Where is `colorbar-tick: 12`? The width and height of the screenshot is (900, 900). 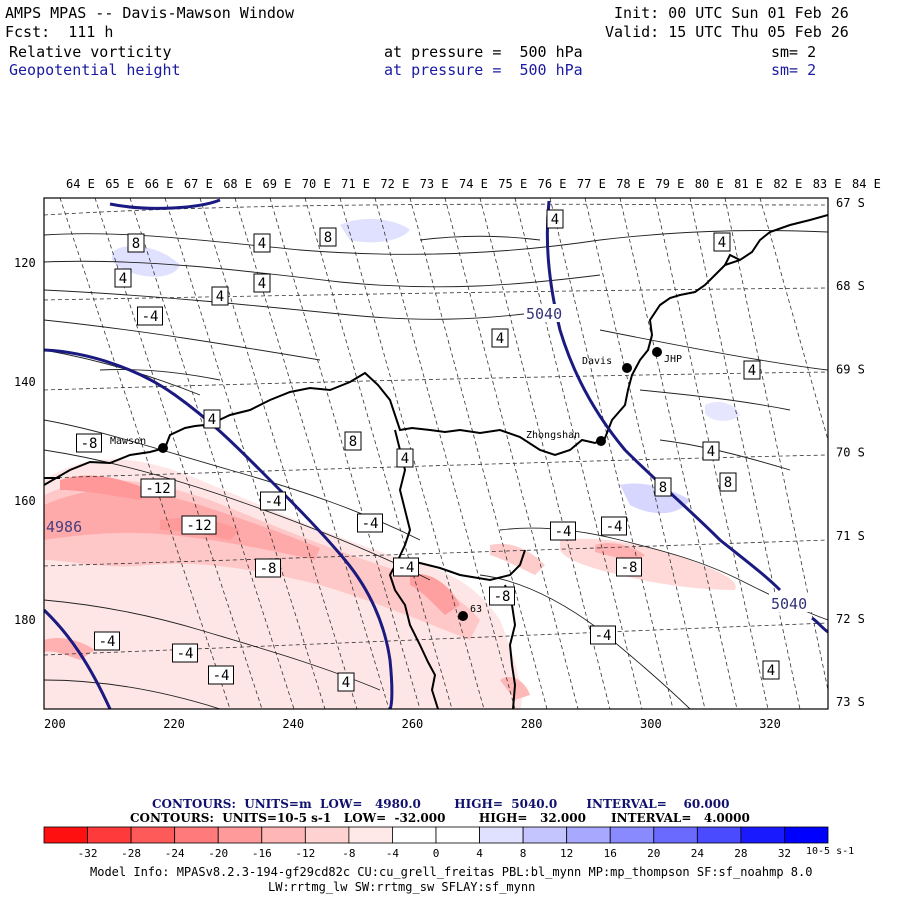 colorbar-tick: 12 is located at coordinates (566, 853).